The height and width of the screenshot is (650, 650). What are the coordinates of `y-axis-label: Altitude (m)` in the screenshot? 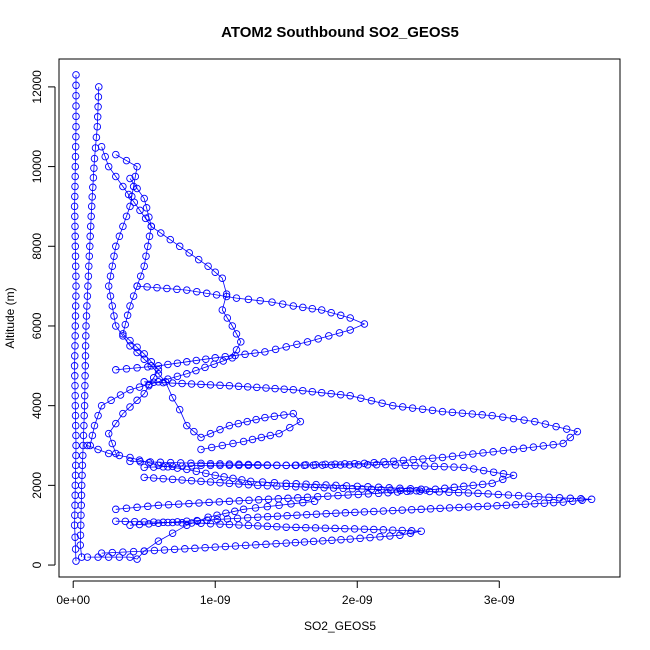 It's located at (10, 317).